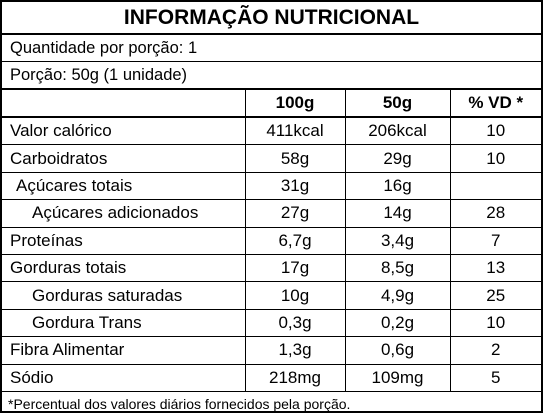 The image size is (543, 416). I want to click on nutrient-name: Gorduras saturadas, so click(123, 295).